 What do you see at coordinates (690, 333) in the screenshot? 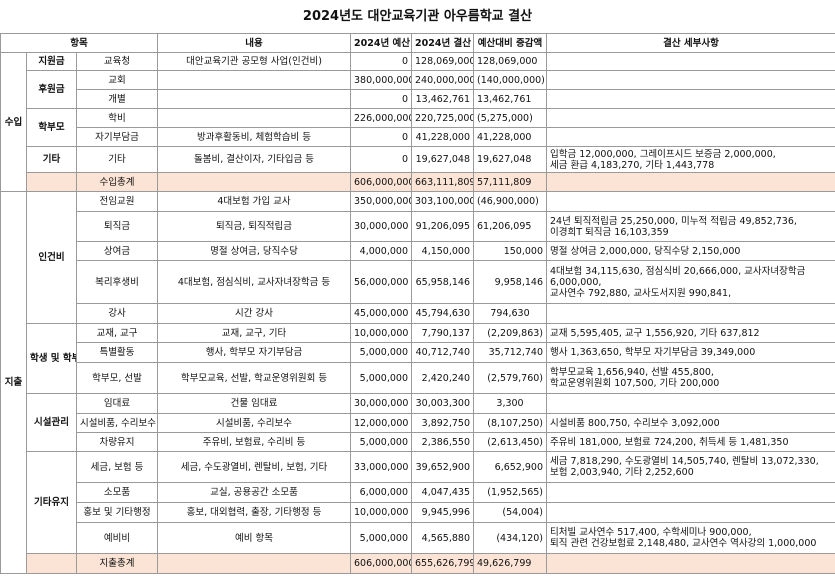
I see `row-detail: 교재 5,595,405, 교구 1,556,920, 기타 637,812` at bounding box center [690, 333].